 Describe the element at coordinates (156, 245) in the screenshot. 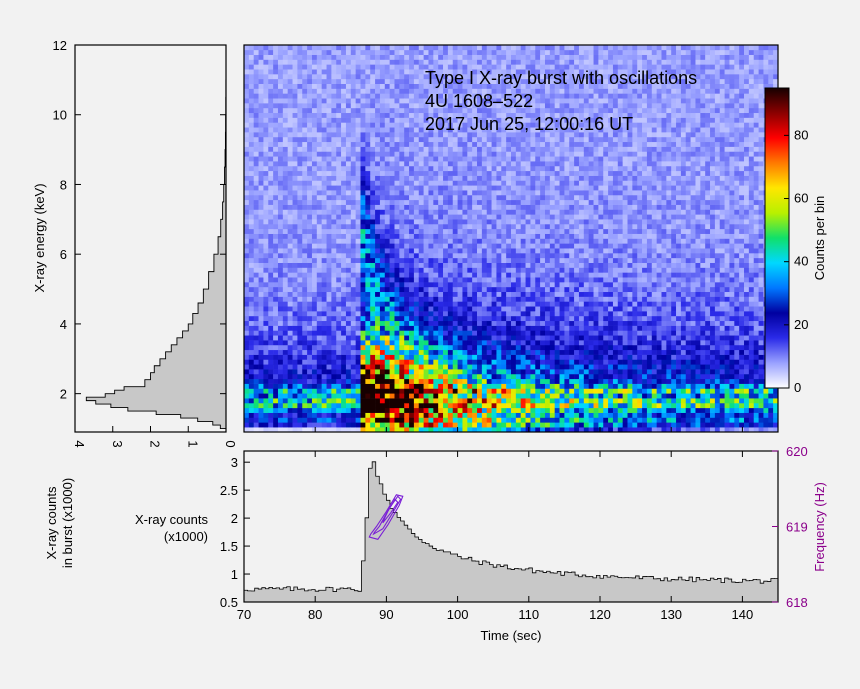

I see `energy-spectrum-area` at that location.